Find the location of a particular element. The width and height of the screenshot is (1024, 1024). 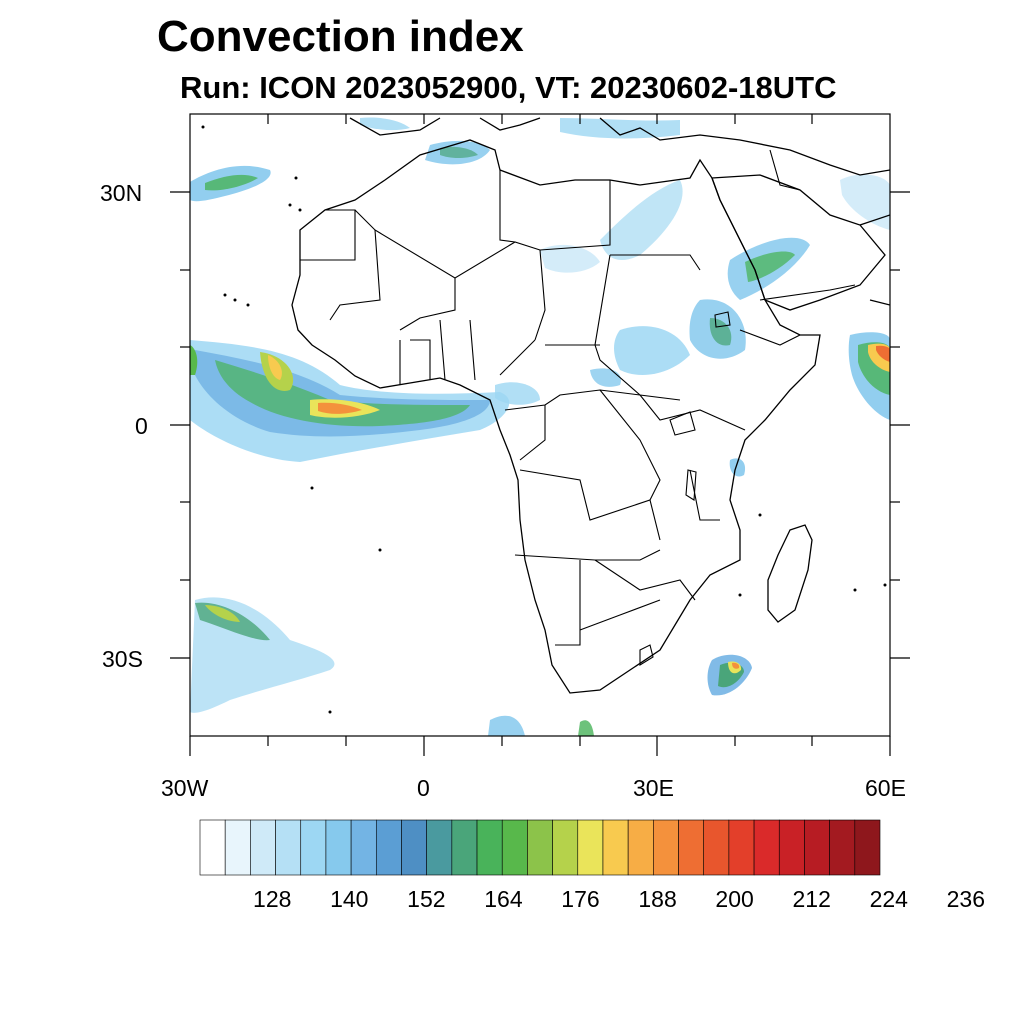

colorbar-tick-label: 200 is located at coordinates (734, 899).